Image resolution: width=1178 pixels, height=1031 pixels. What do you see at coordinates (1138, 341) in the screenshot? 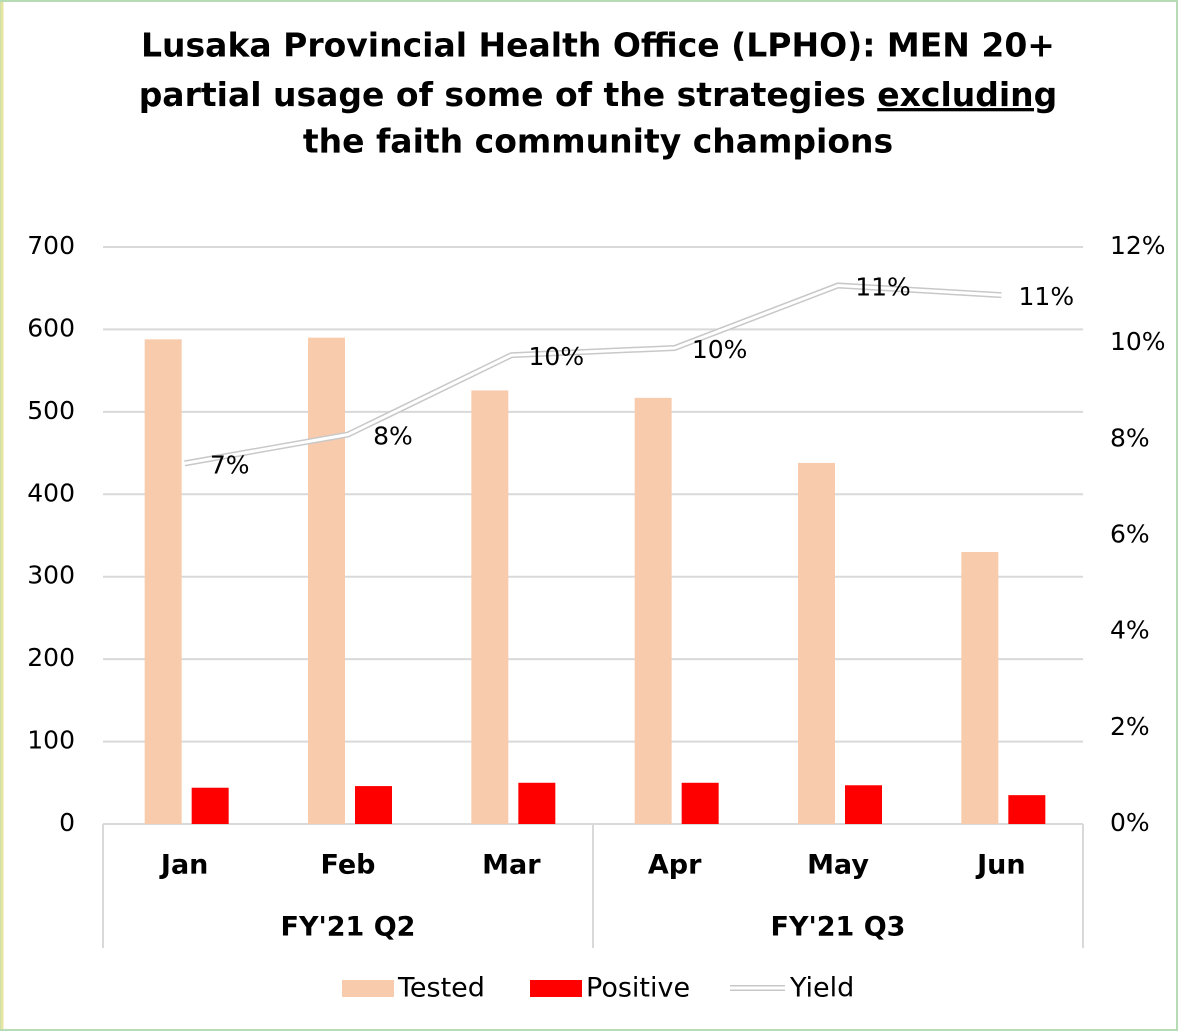
I see `y2-tick-label: 10%` at bounding box center [1138, 341].